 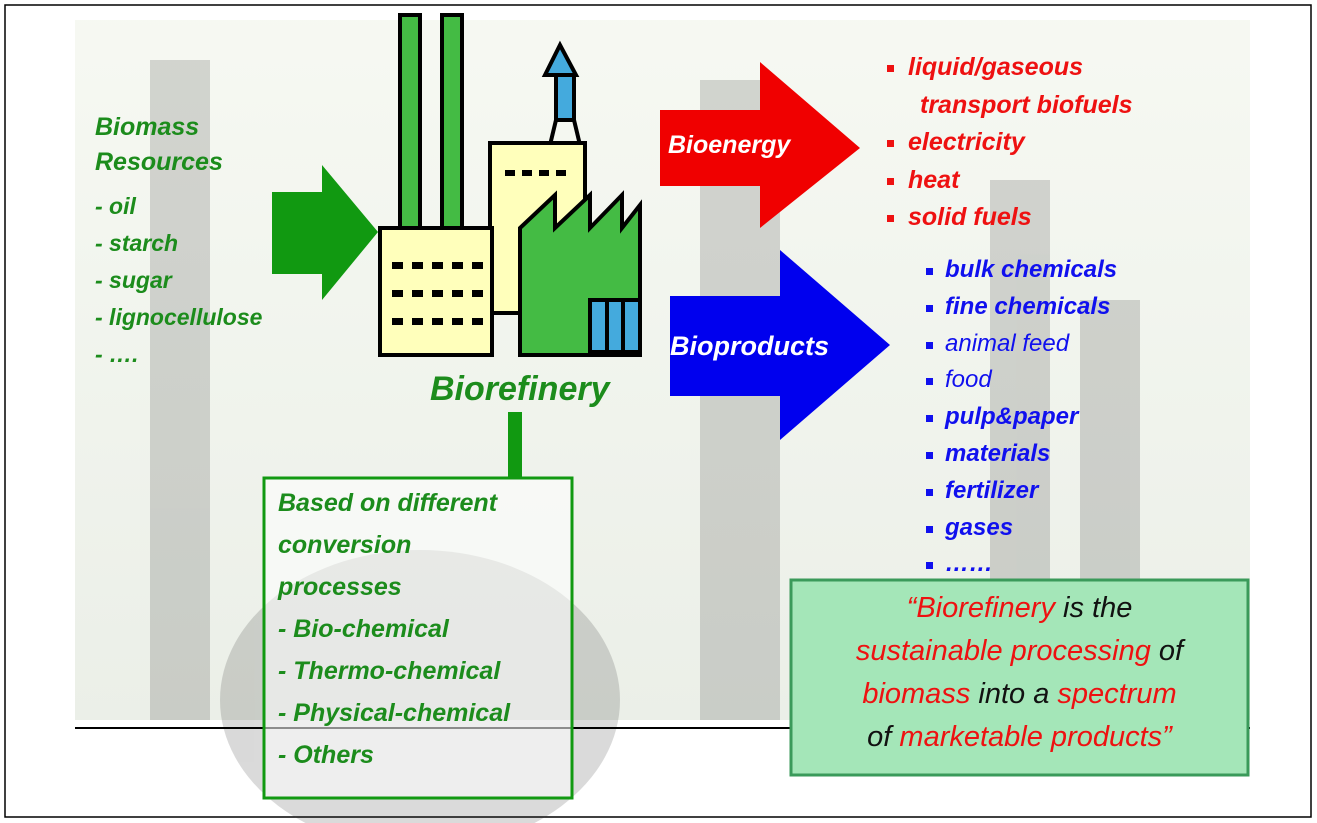 I want to click on biomass-title: Resources, so click(x=159, y=162).